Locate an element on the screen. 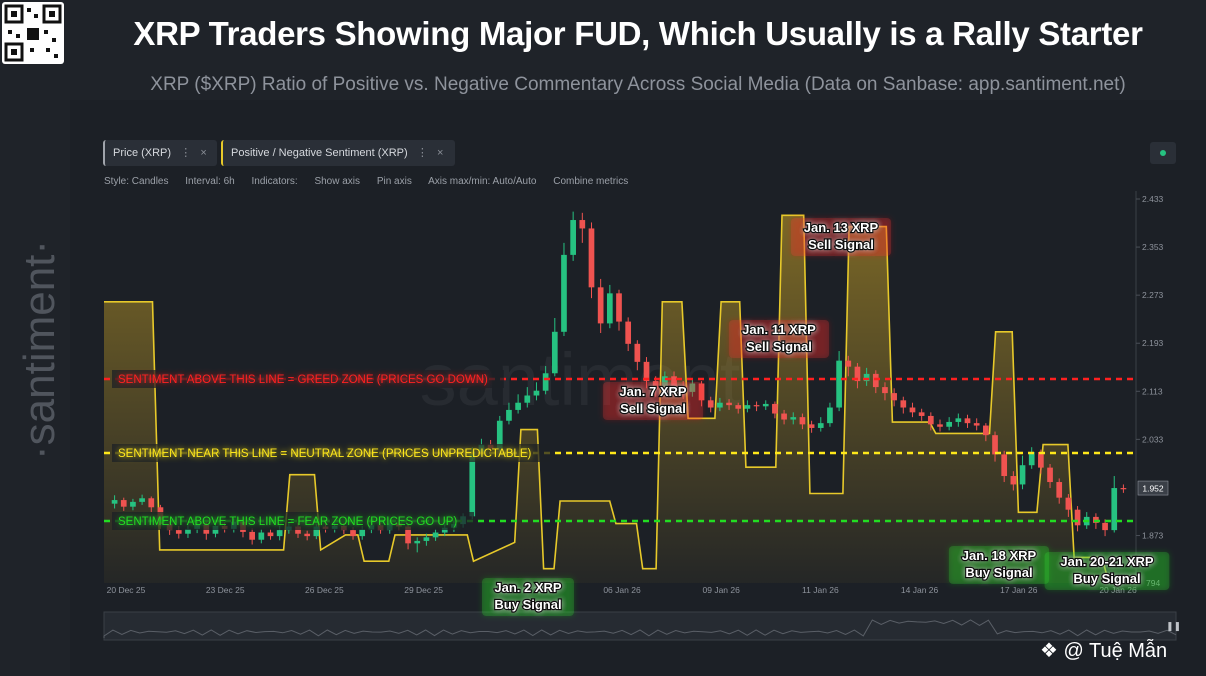  y-tick-label: 2.353 is located at coordinates (1153, 247).